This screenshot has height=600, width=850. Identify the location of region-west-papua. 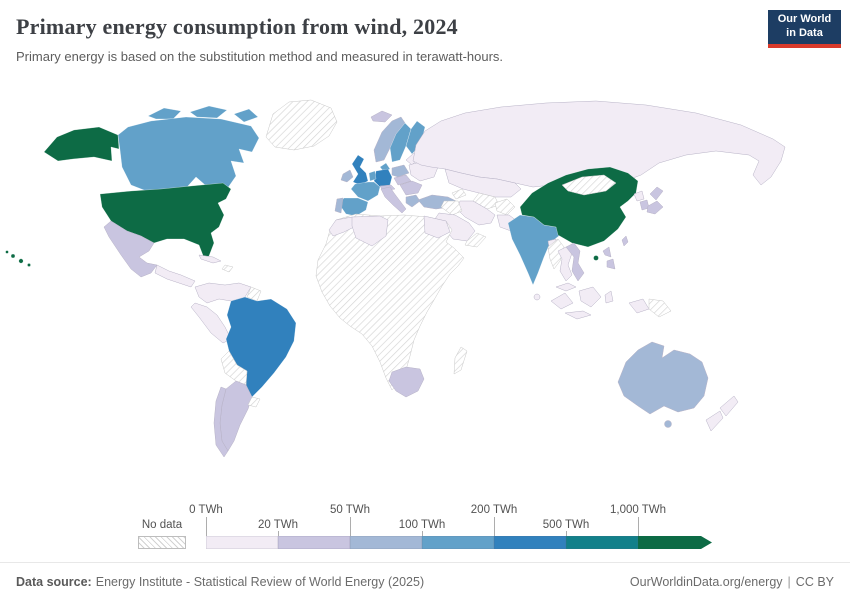
(639, 306).